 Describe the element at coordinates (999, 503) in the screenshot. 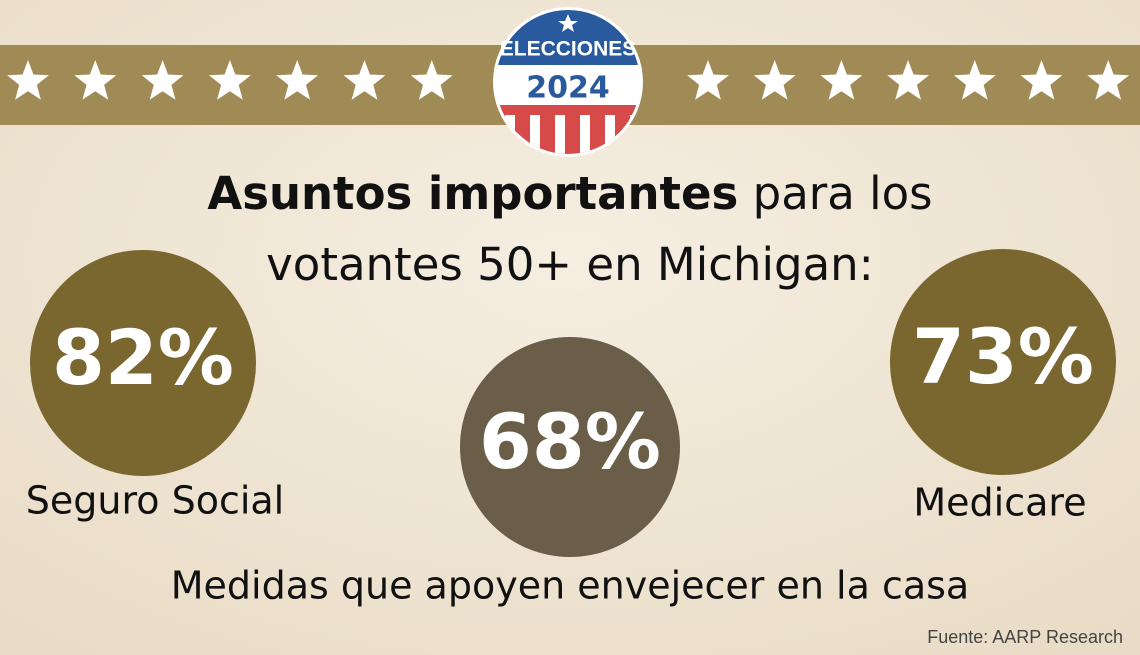

I see `stat-label: Medicare` at that location.